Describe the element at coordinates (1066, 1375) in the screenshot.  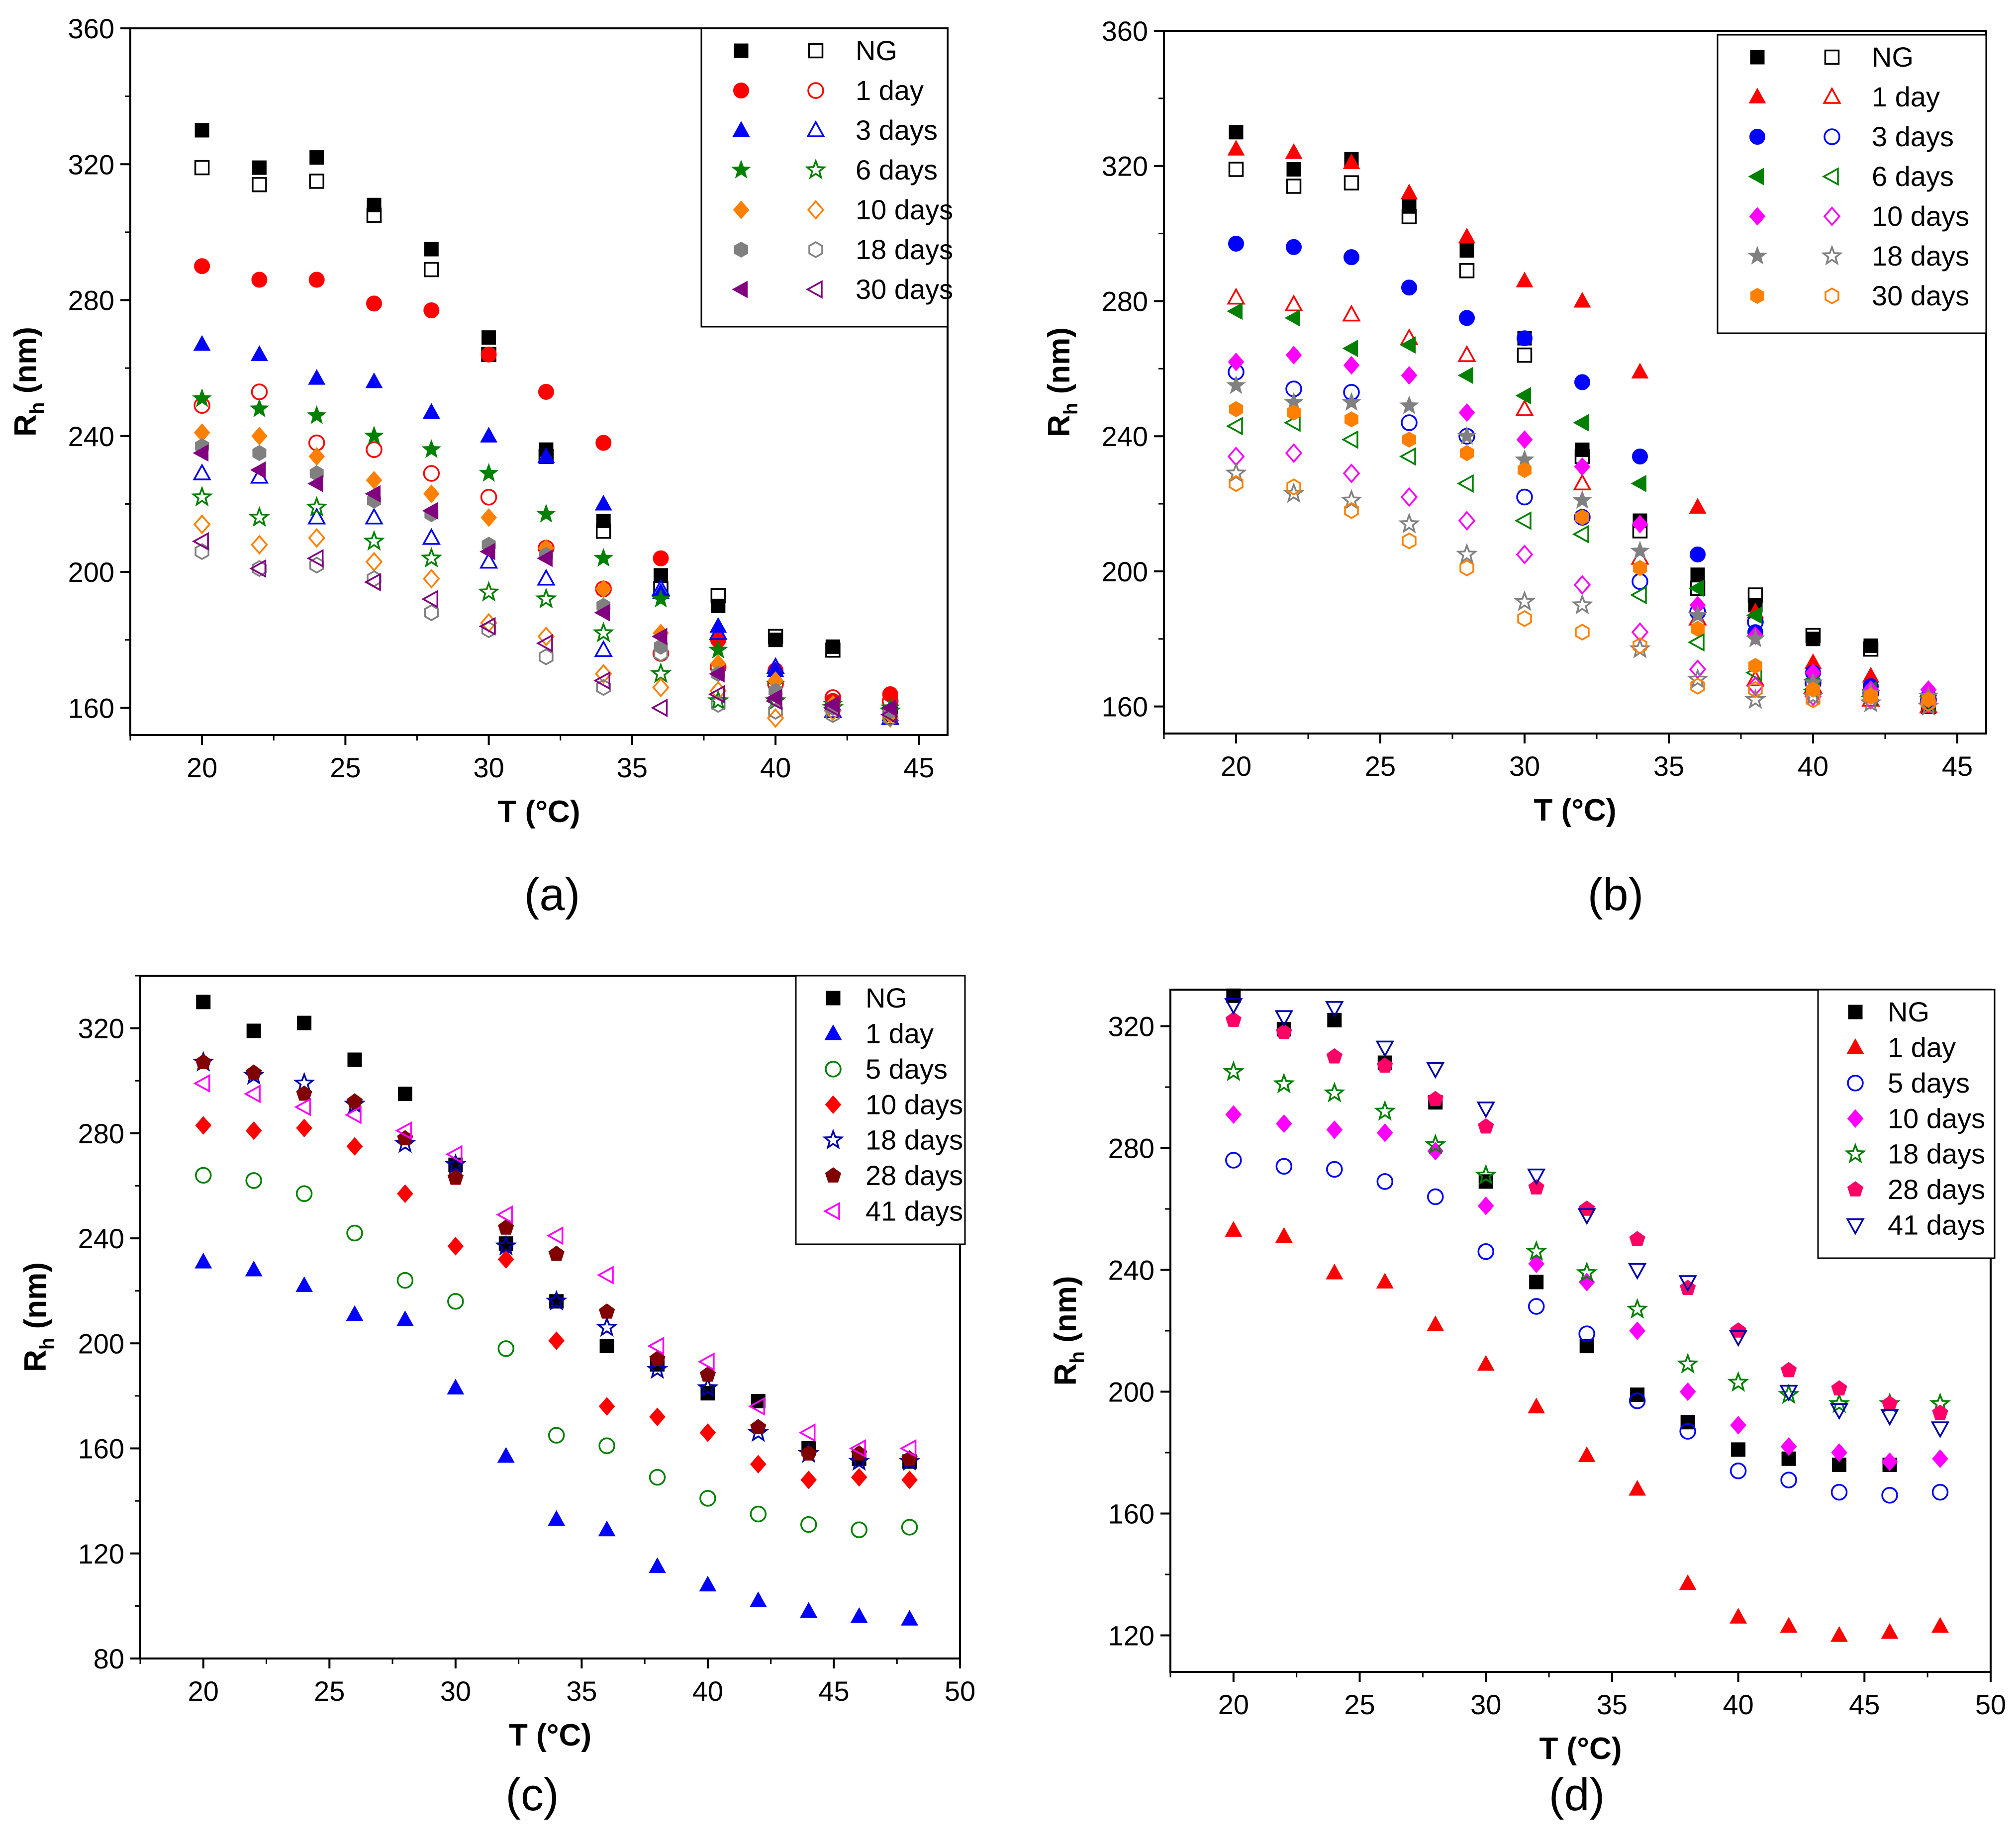
I see `y-axis-title-main: R` at that location.